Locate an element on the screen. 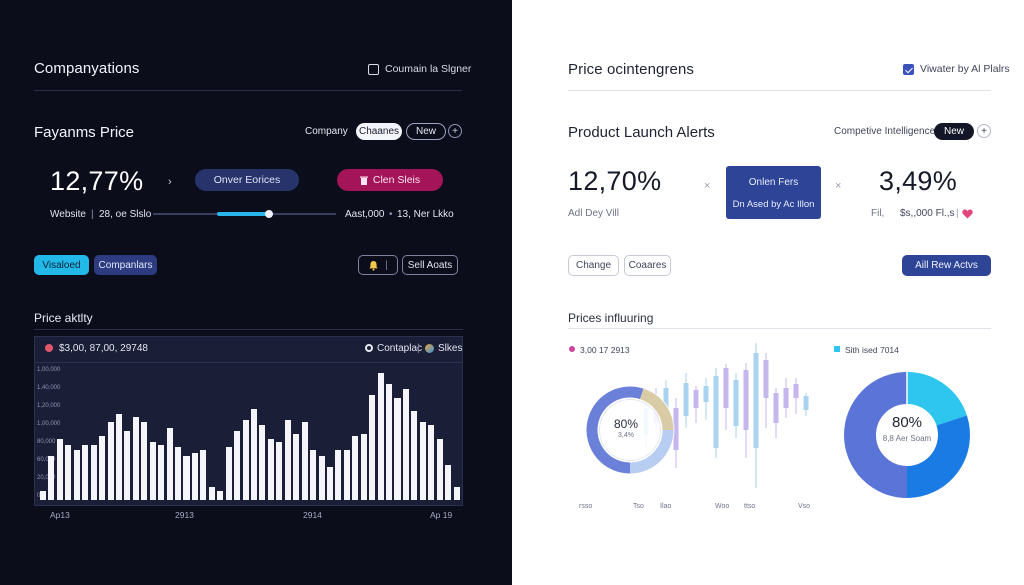 This screenshot has width=1024, height=585. x-tick-label: ttso is located at coordinates (750, 506).